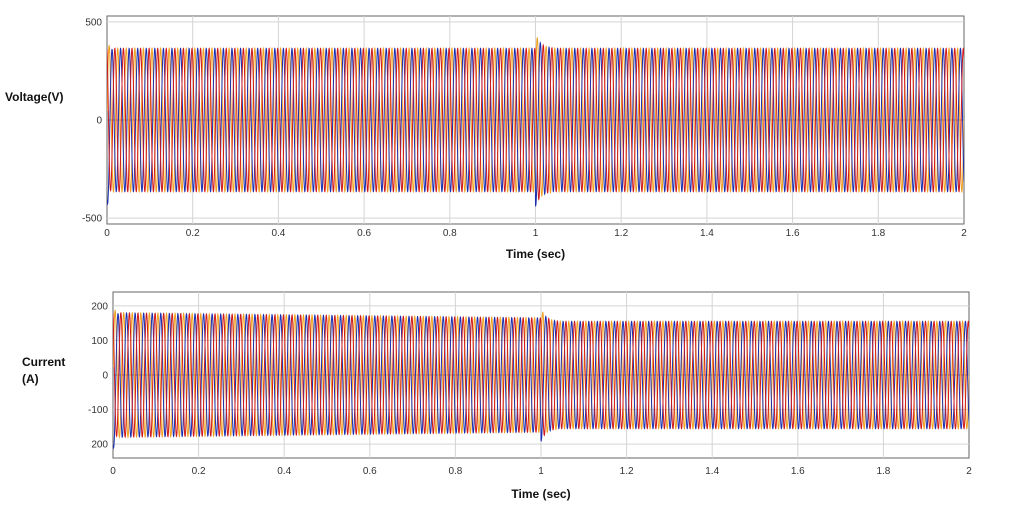 Image resolution: width=1019 pixels, height=522 pixels. Describe the element at coordinates (98, 410) in the screenshot. I see `y-tick-label: -100` at that location.